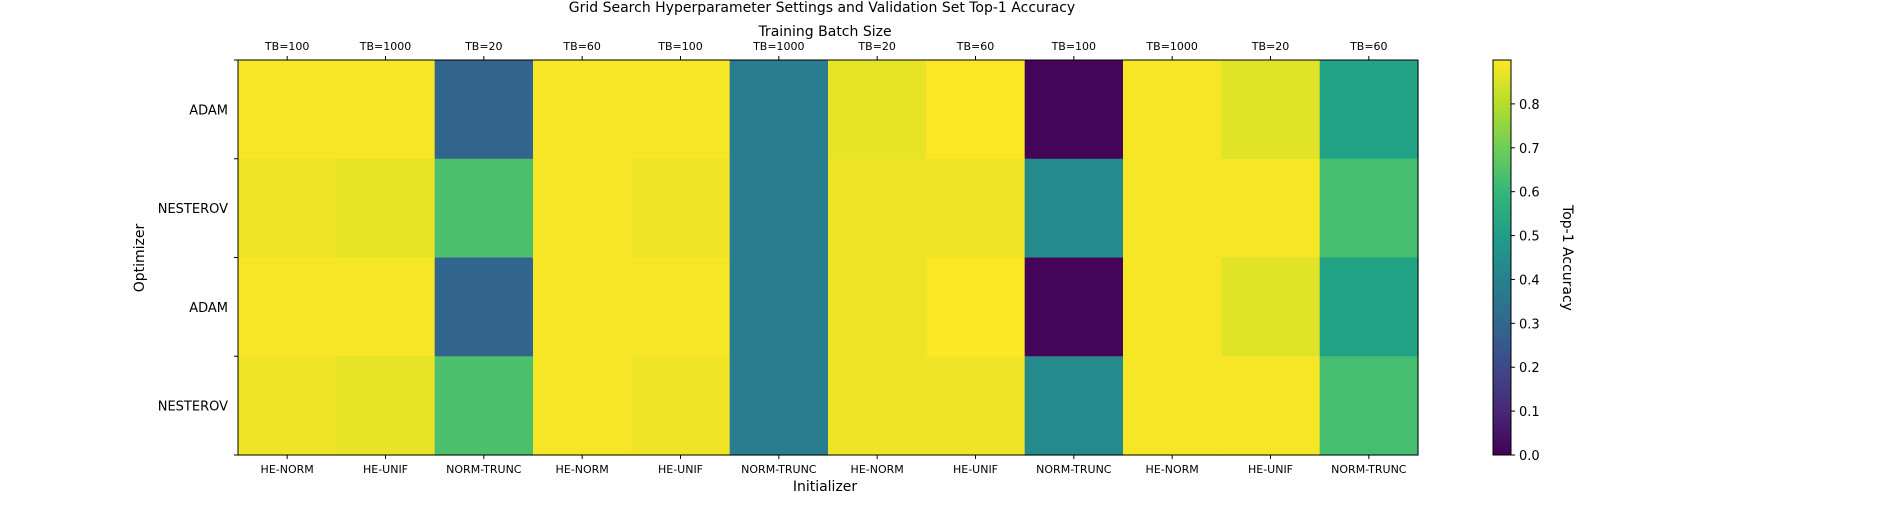 This screenshot has height=509, width=1898. What do you see at coordinates (1529, 149) in the screenshot?
I see `colorbar-tick-label: 0.7` at bounding box center [1529, 149].